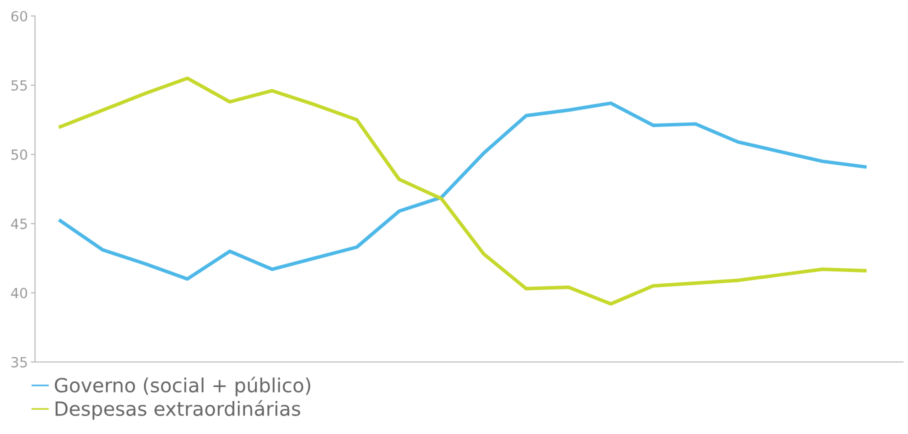 The height and width of the screenshot is (434, 908). Describe the element at coordinates (182, 386) in the screenshot. I see `legend-label: Governo (social + público)` at that location.